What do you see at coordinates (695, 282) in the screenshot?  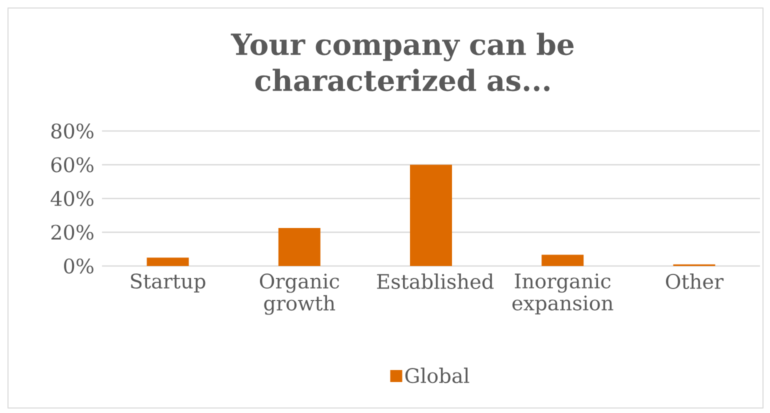 I see `x-tick-label: Other` at bounding box center [695, 282].